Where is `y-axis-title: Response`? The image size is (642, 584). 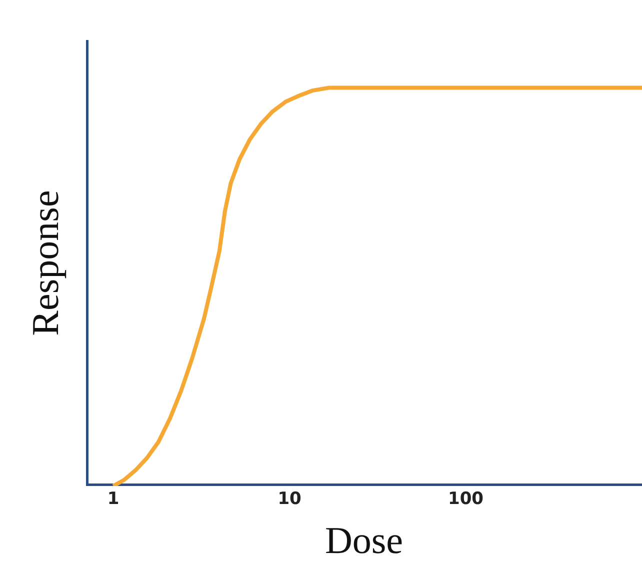 y-axis-title: Response is located at coordinates (46, 263).